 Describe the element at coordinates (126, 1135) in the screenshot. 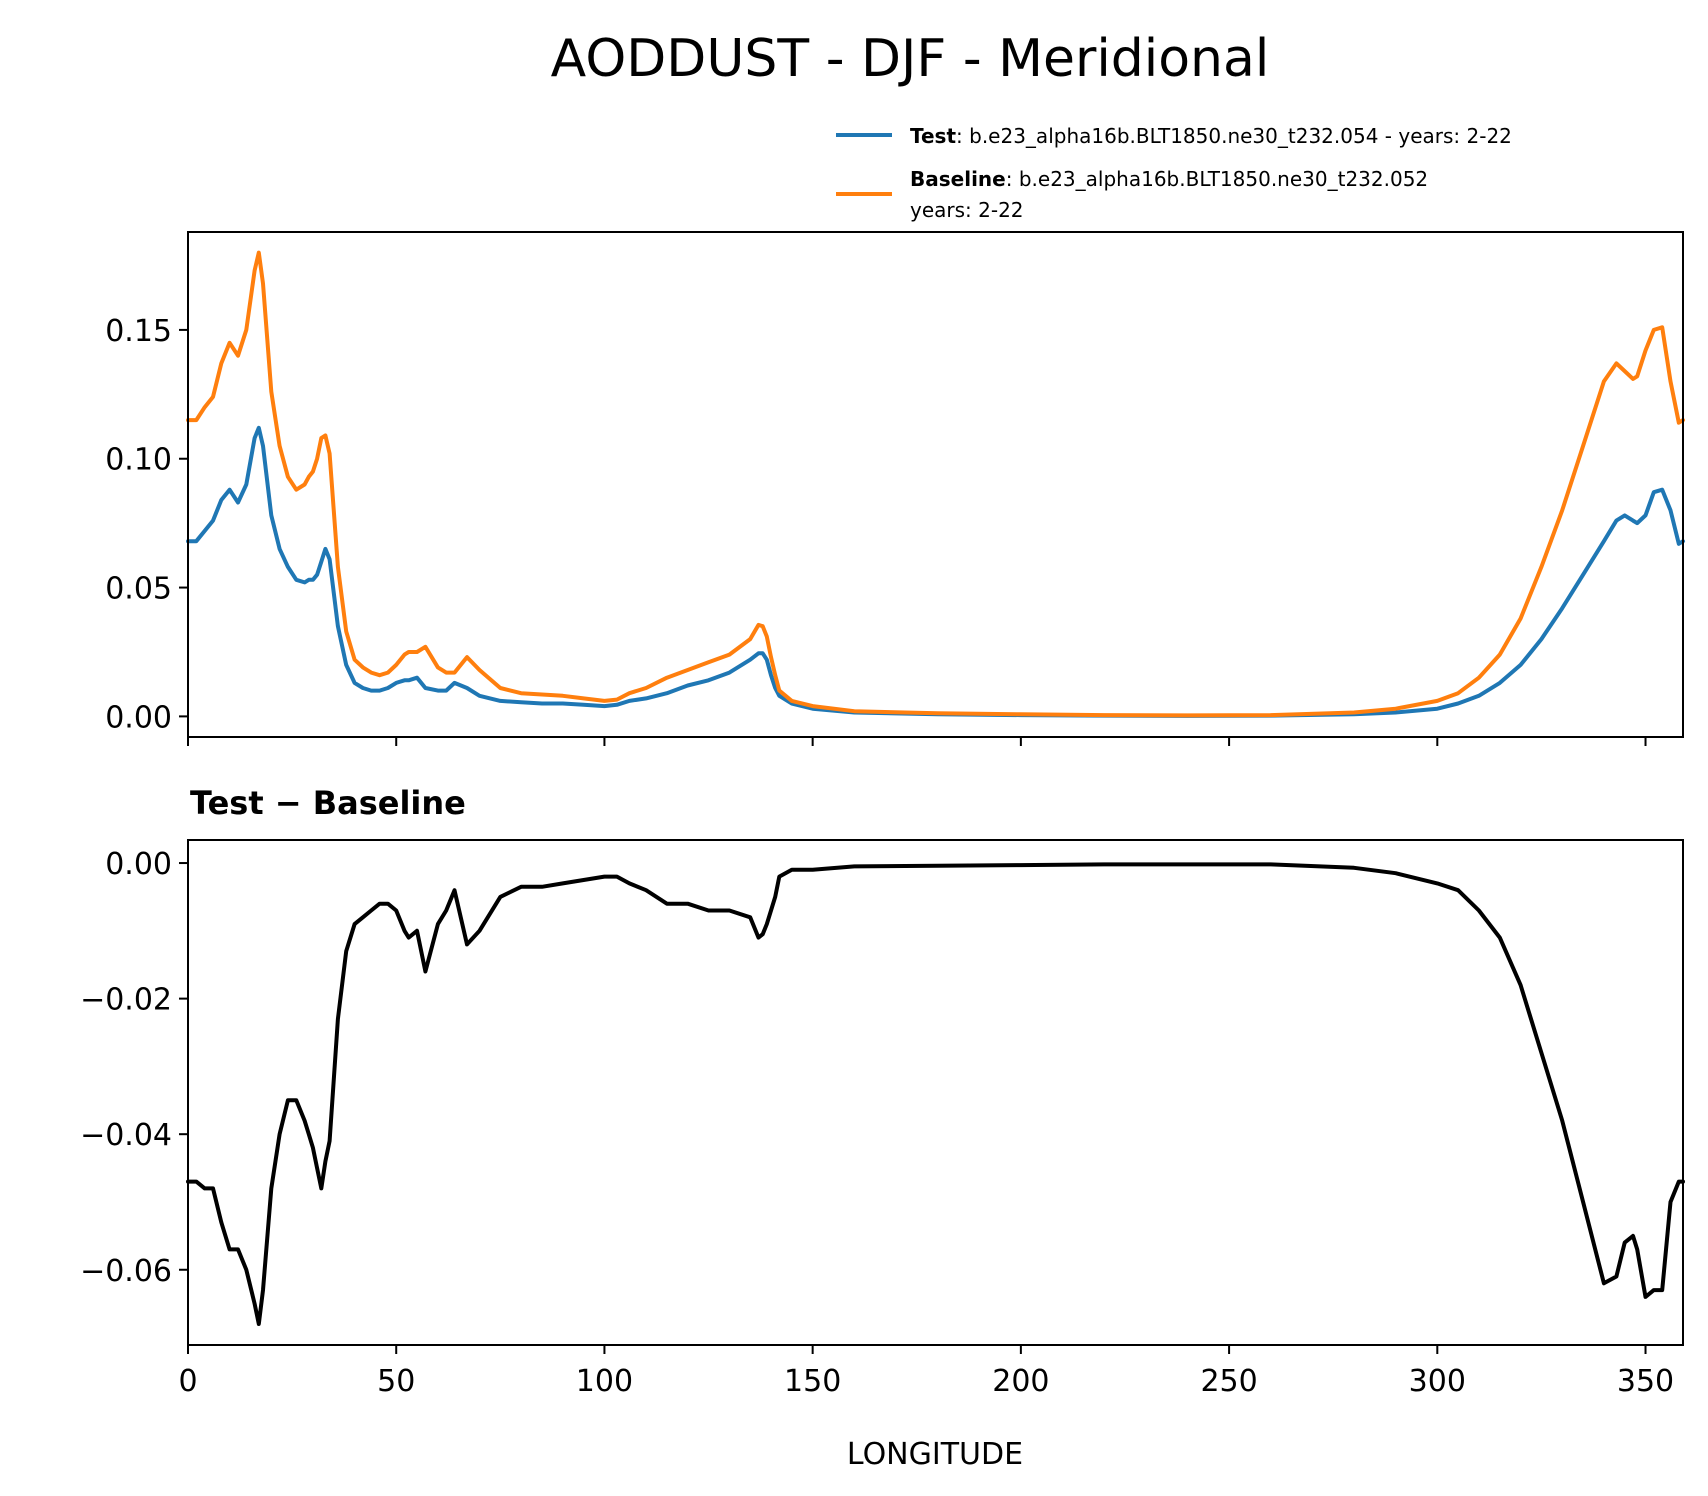

I see `y-tick-label: −0.04` at that location.